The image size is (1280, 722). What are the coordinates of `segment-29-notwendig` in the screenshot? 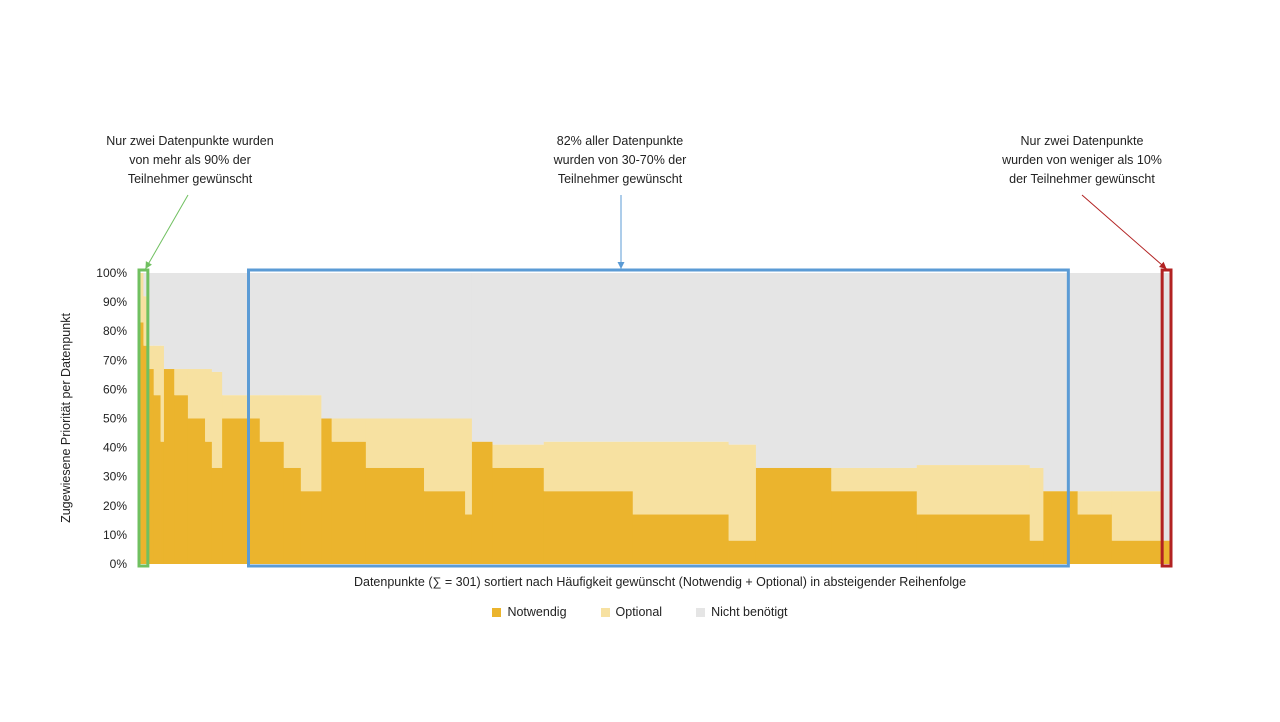 It's located at (1095, 539).